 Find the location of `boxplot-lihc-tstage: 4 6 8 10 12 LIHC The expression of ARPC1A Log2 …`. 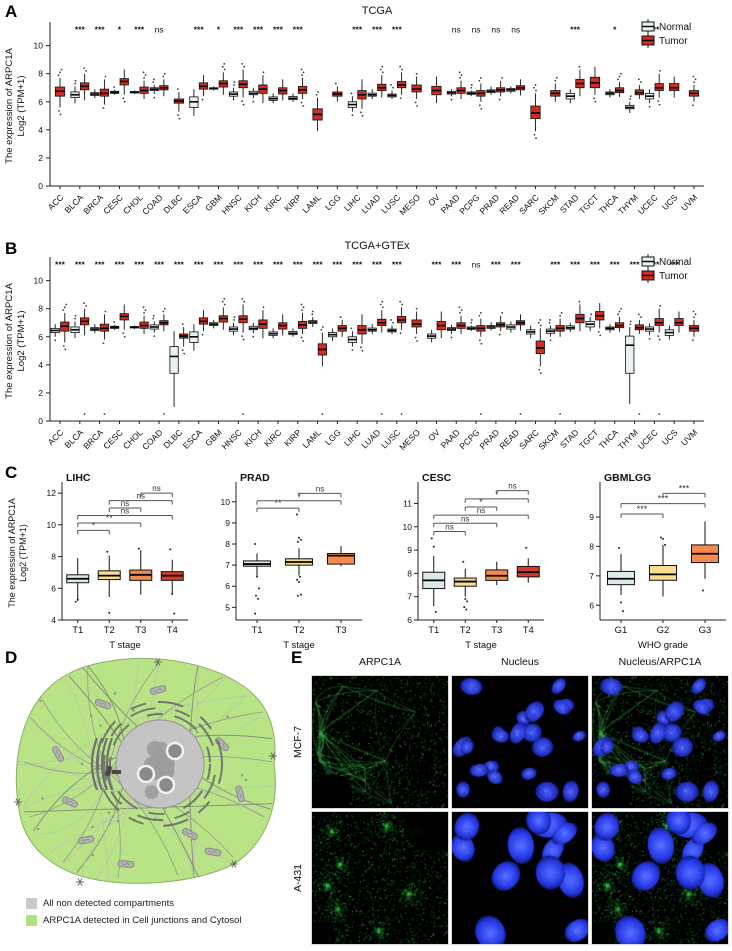

boxplot-lihc-tstage: 4 6 8 10 12 LIHC The expression of ARPC1A Log2 … is located at coordinates (97, 561).